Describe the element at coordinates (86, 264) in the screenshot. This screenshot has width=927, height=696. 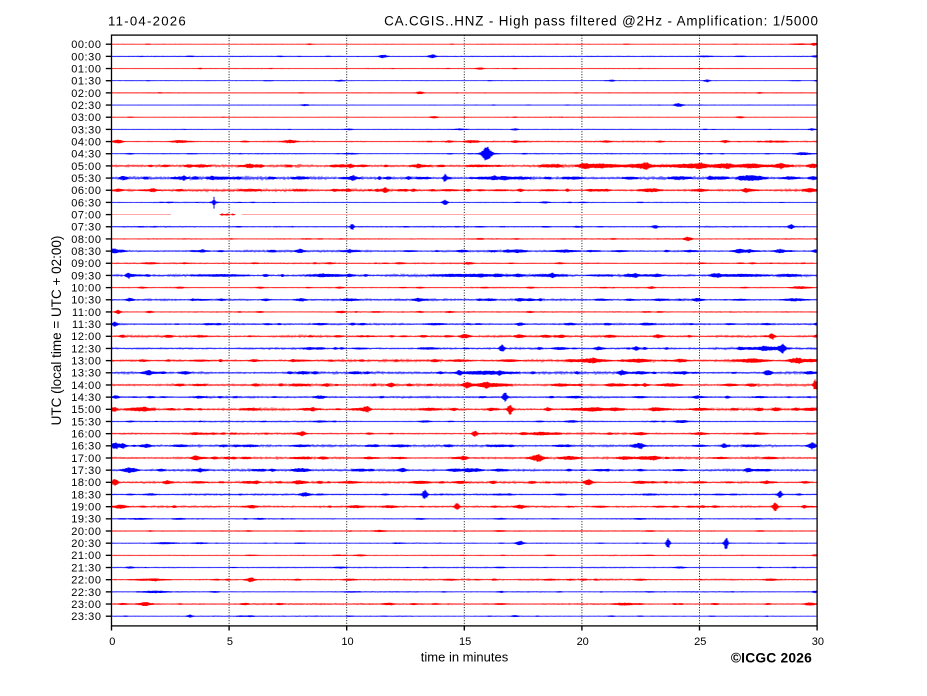
I see `svg-text: 09:00` at that location.